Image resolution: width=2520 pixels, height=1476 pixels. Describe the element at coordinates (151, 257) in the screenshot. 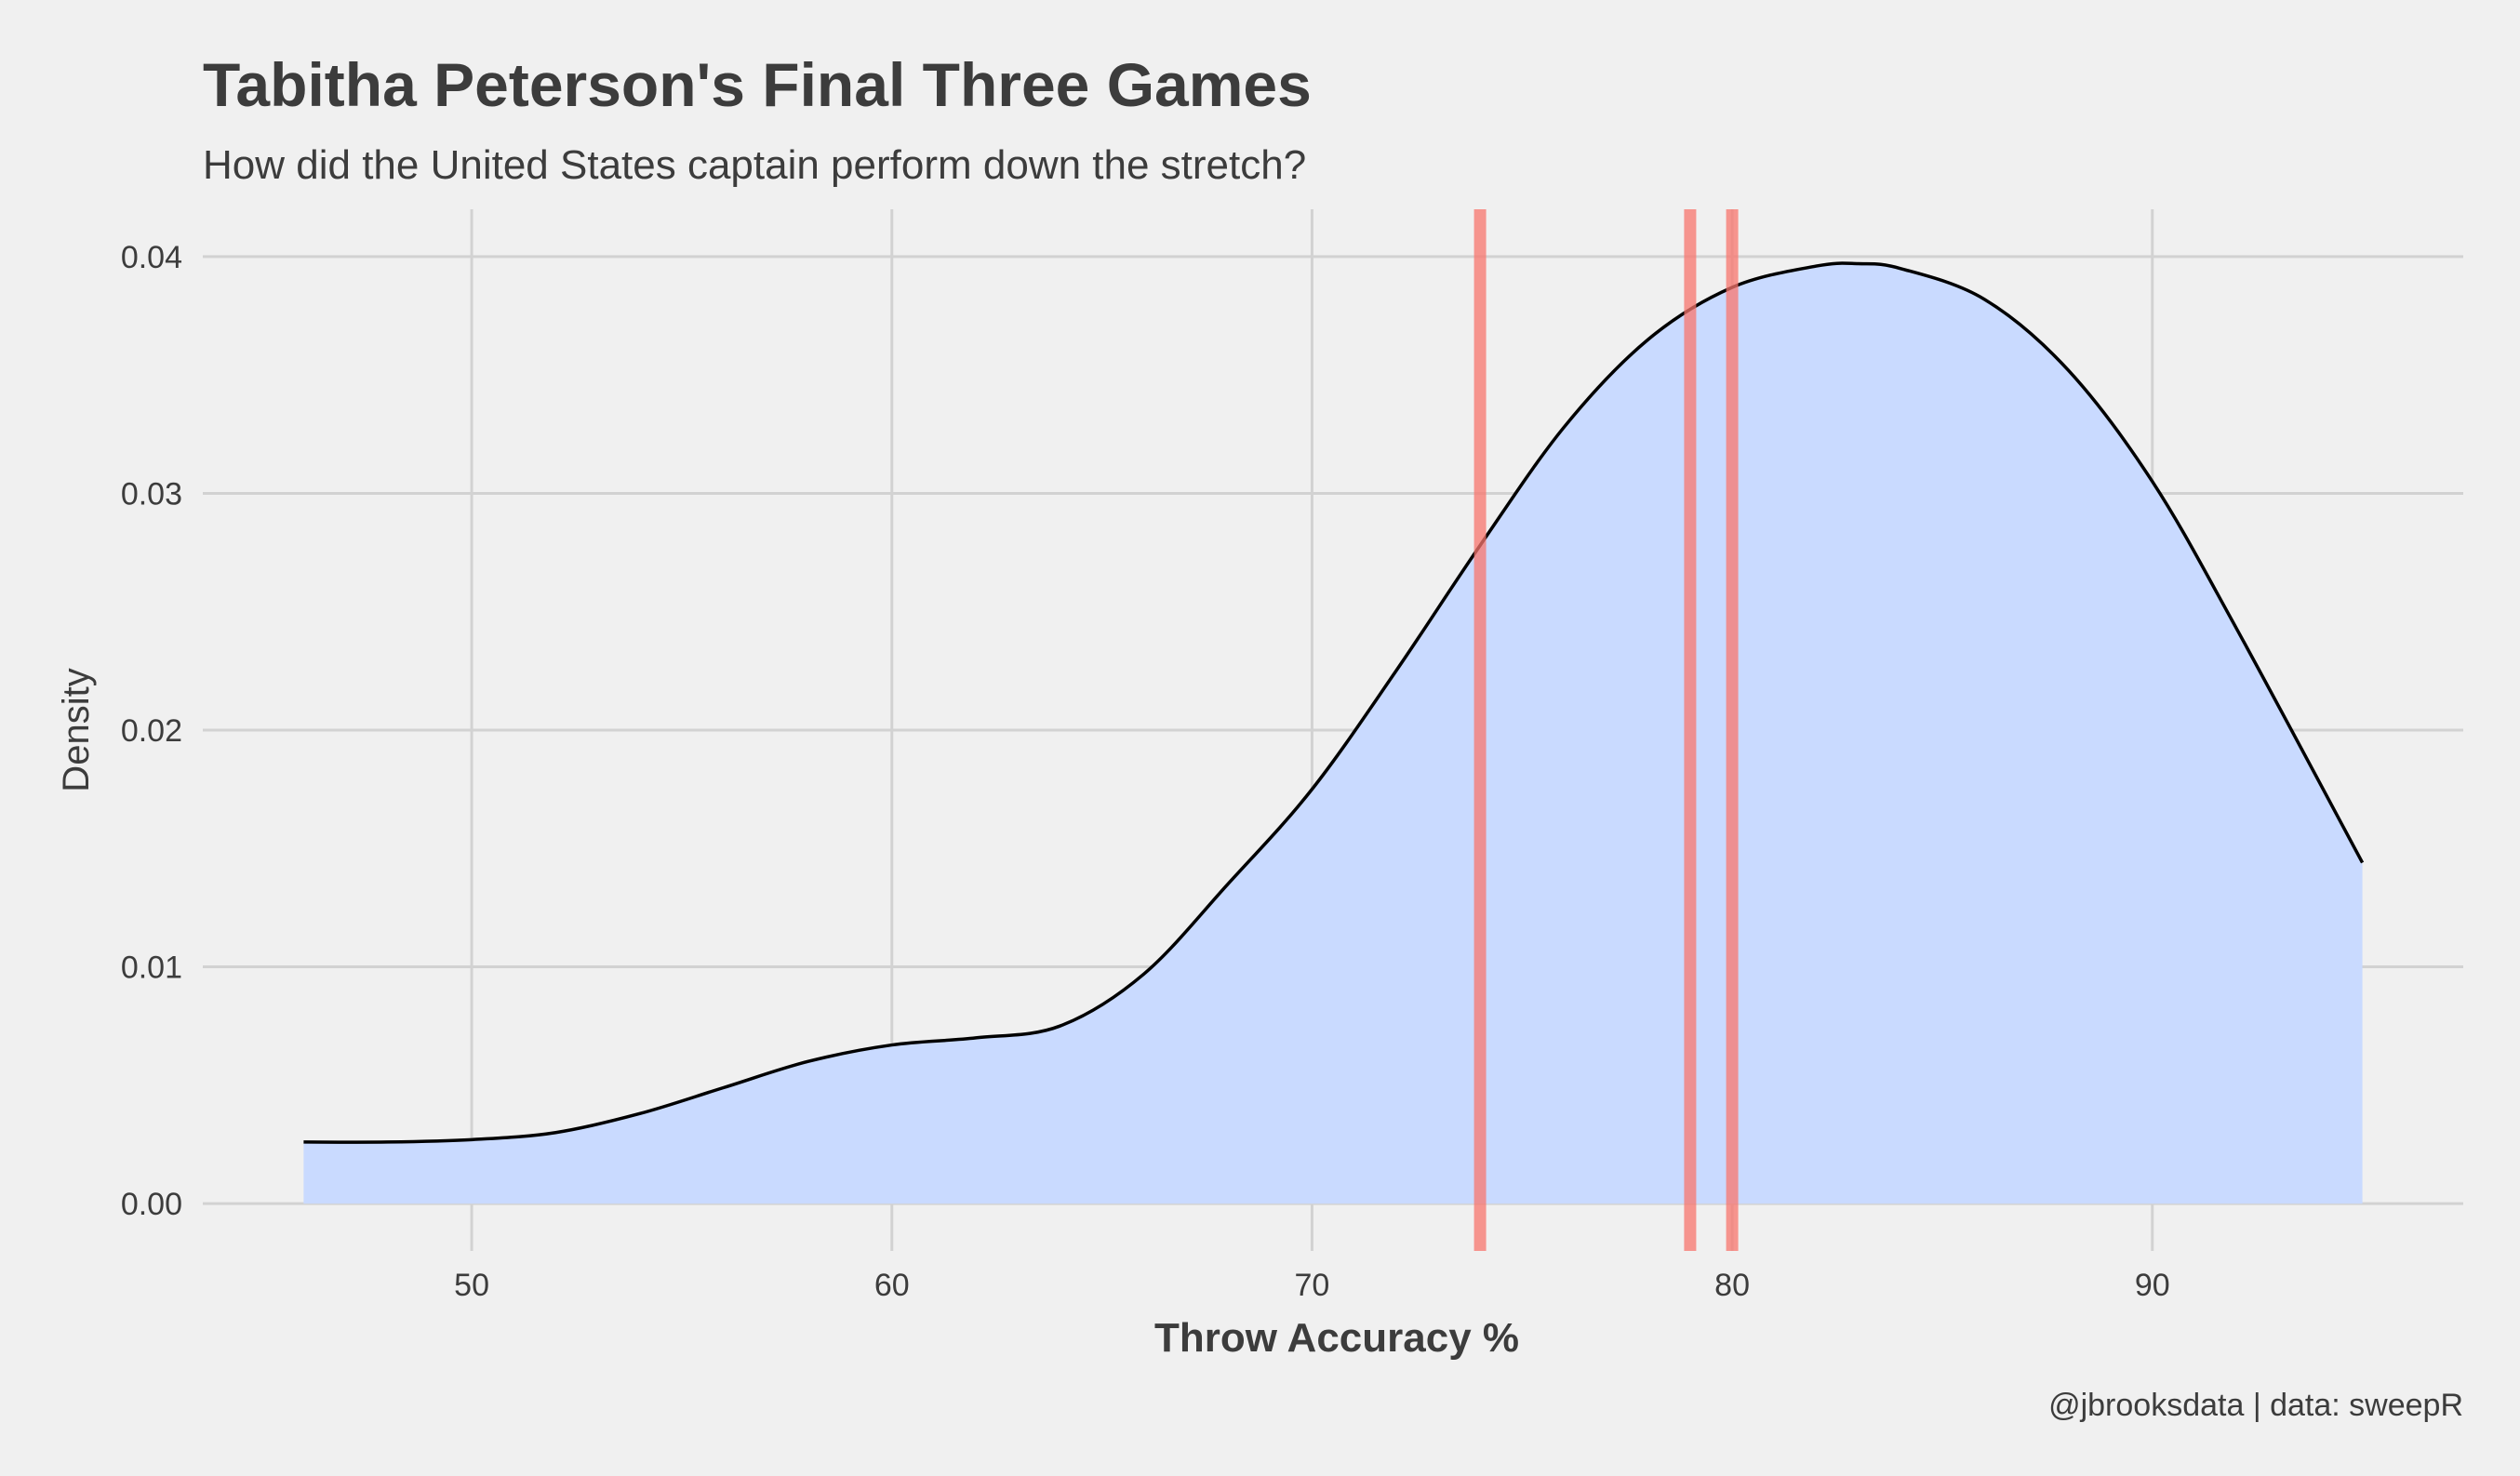

I see `y-tick-label: 0.04` at that location.